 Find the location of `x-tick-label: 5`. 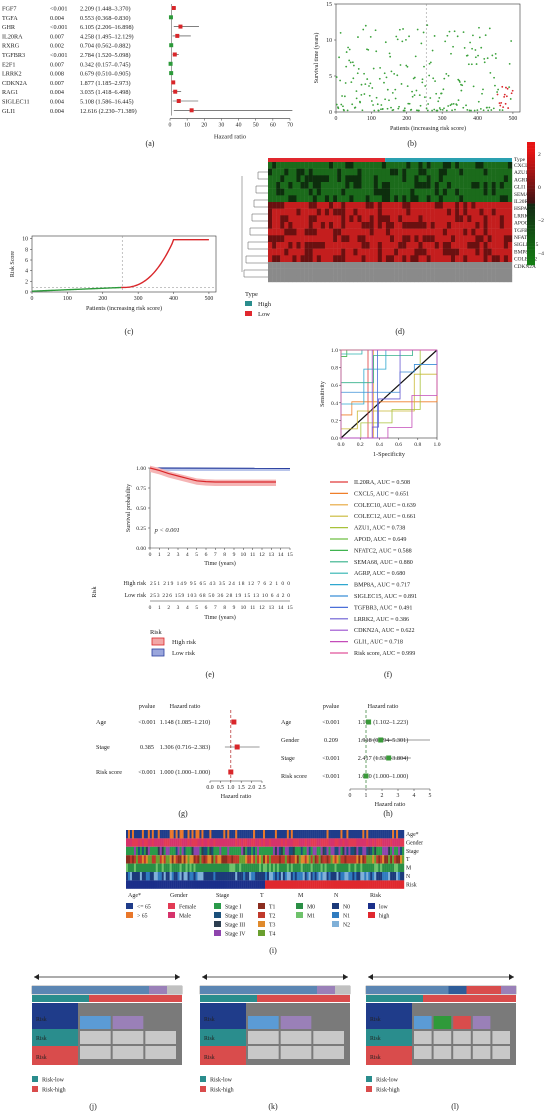

x-tick-label: 5 is located at coordinates (196, 555).